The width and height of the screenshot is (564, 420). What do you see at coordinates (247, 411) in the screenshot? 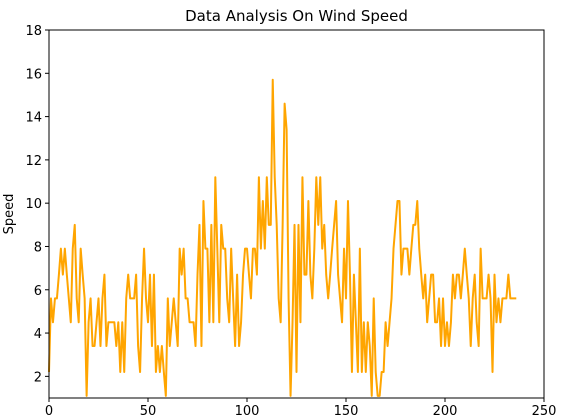
I see `x-tick-label: 100` at bounding box center [247, 411].